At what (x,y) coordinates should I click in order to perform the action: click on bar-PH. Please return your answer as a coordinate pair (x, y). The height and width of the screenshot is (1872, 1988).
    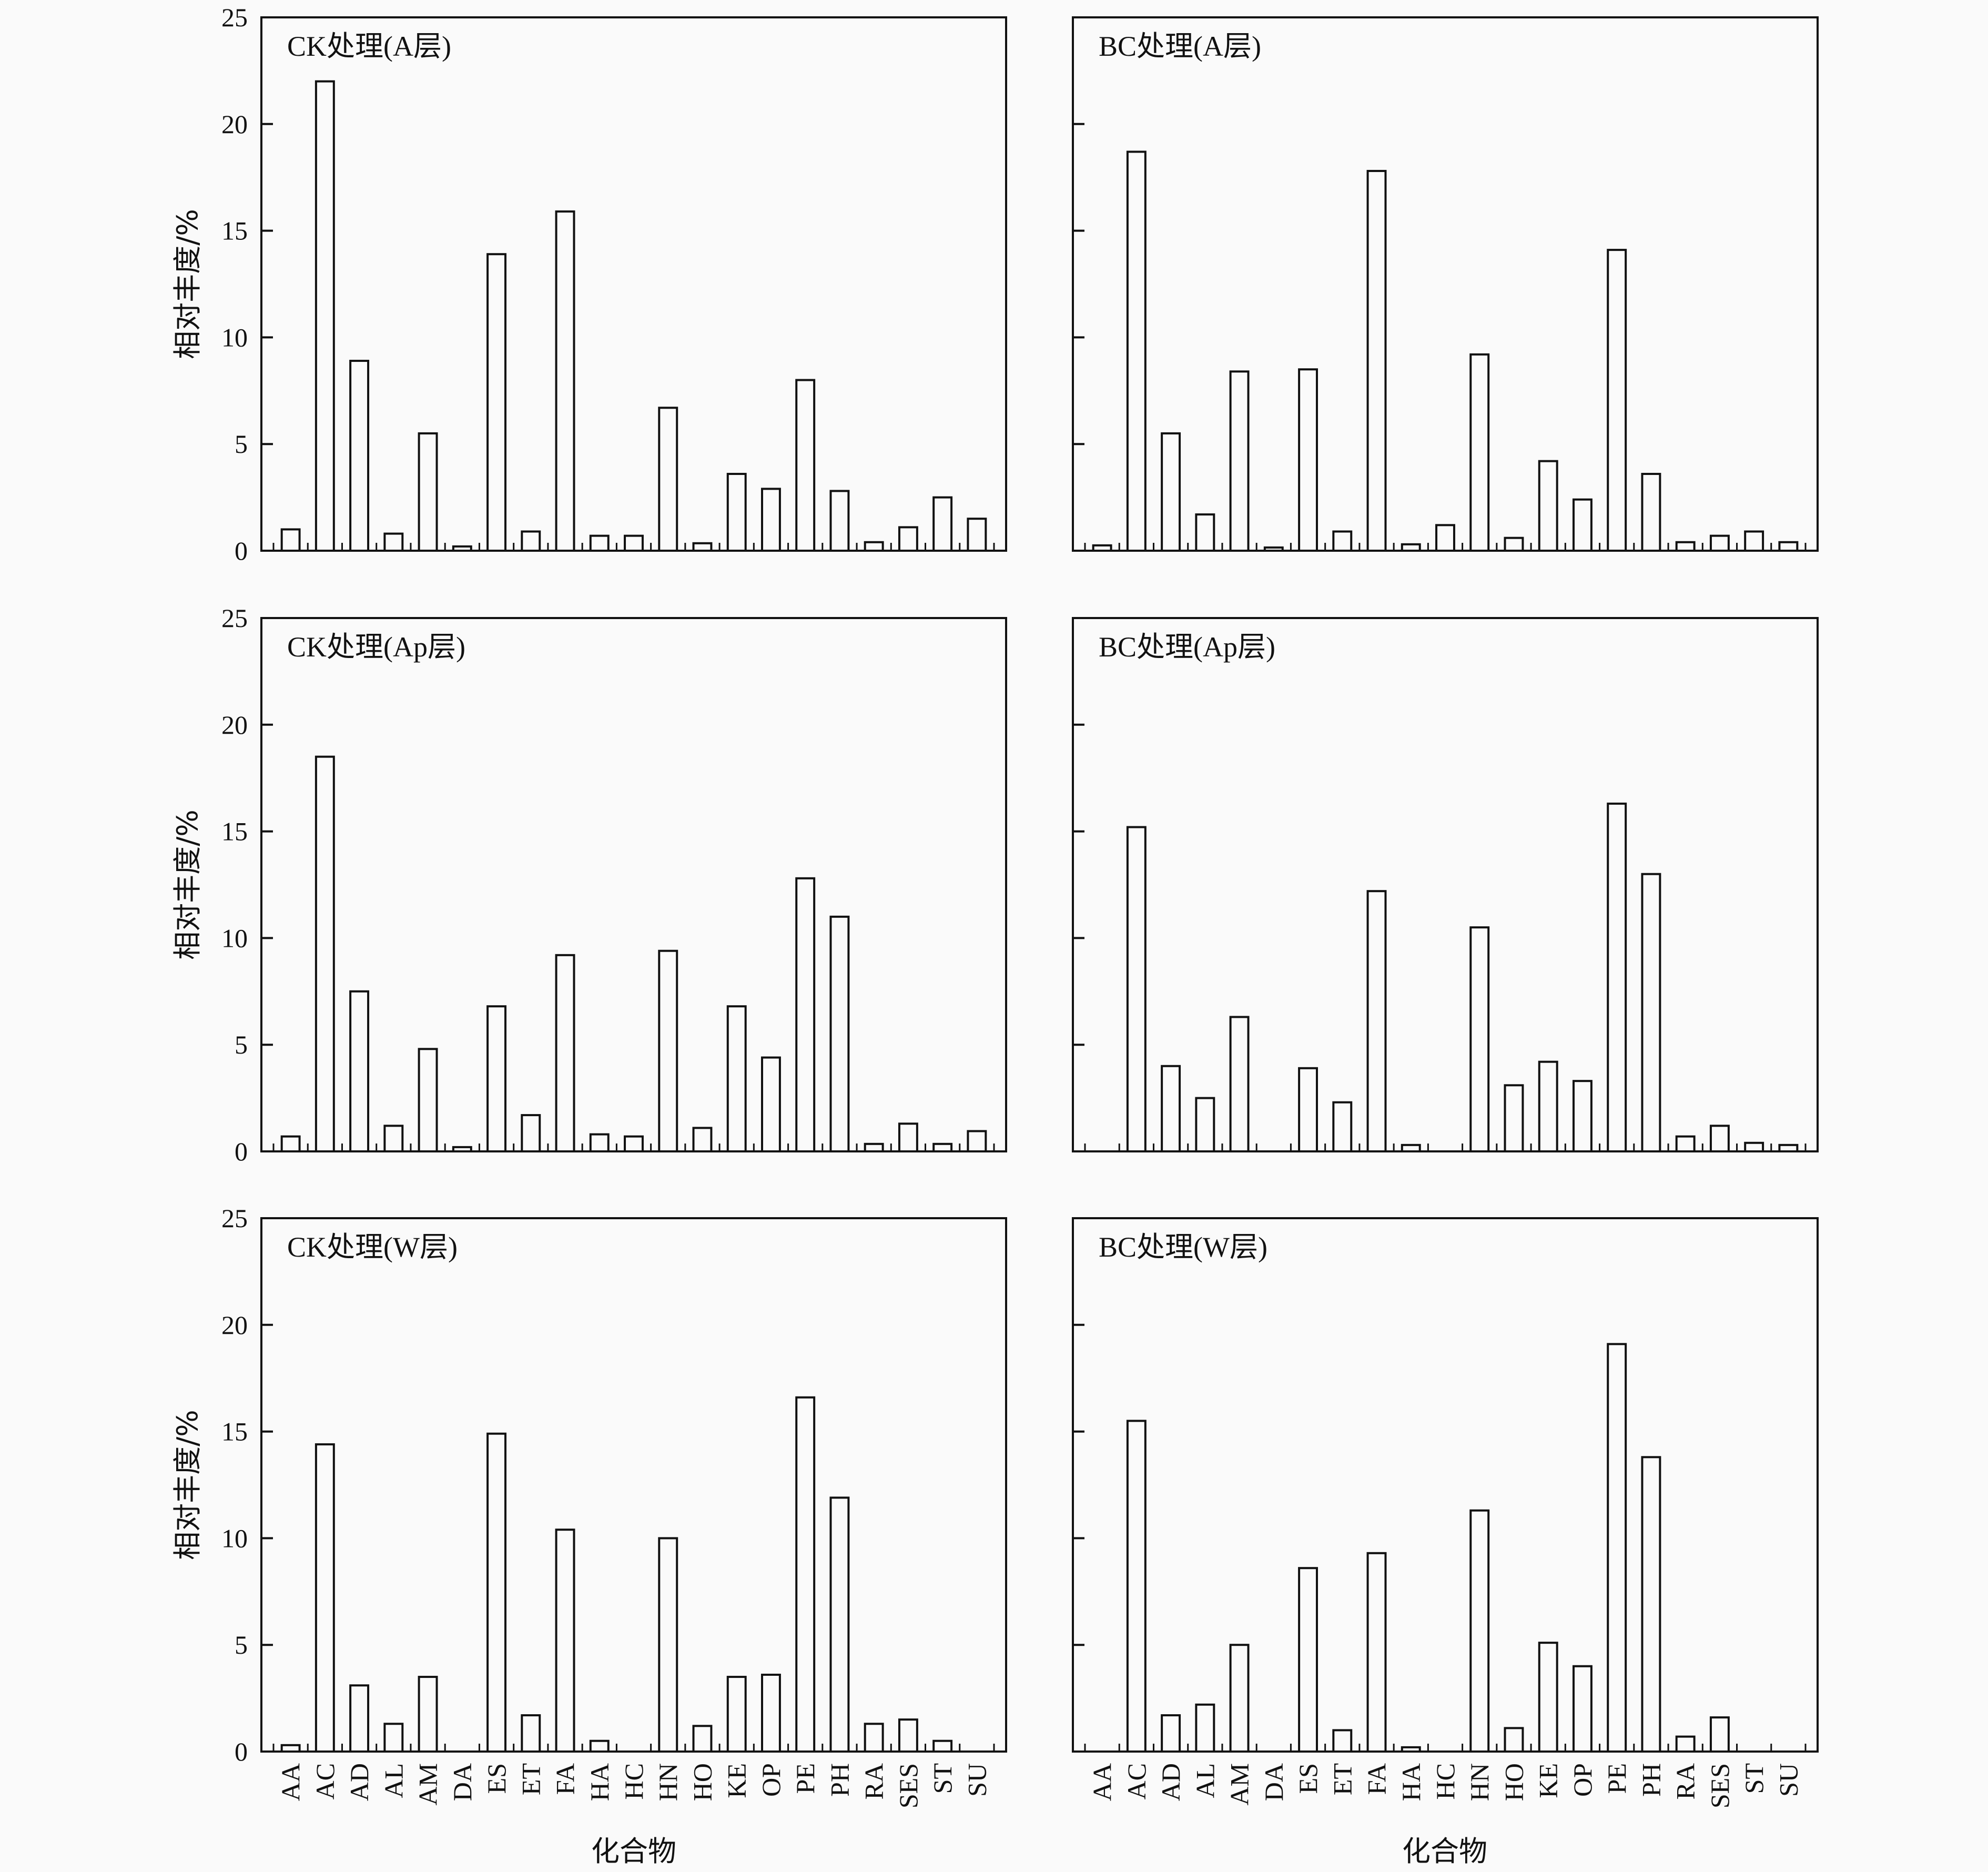
    Looking at the image, I should click on (1651, 512).